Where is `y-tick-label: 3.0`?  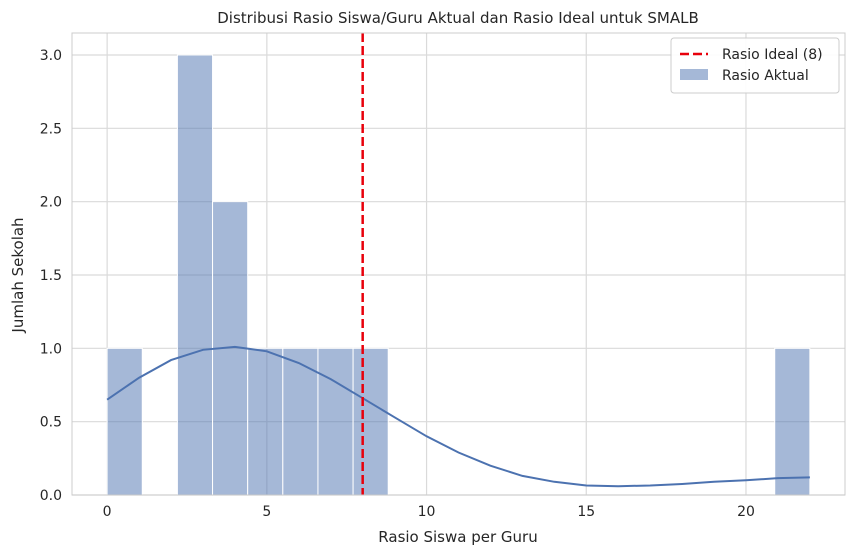 y-tick-label: 3.0 is located at coordinates (51, 56).